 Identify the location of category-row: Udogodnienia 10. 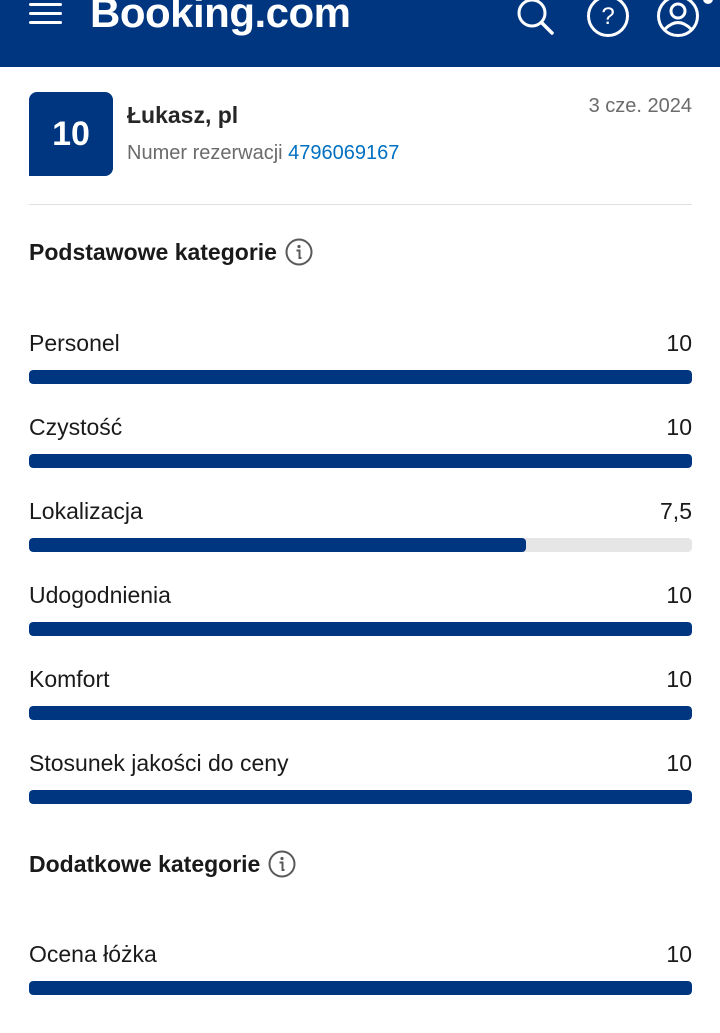
(360, 612).